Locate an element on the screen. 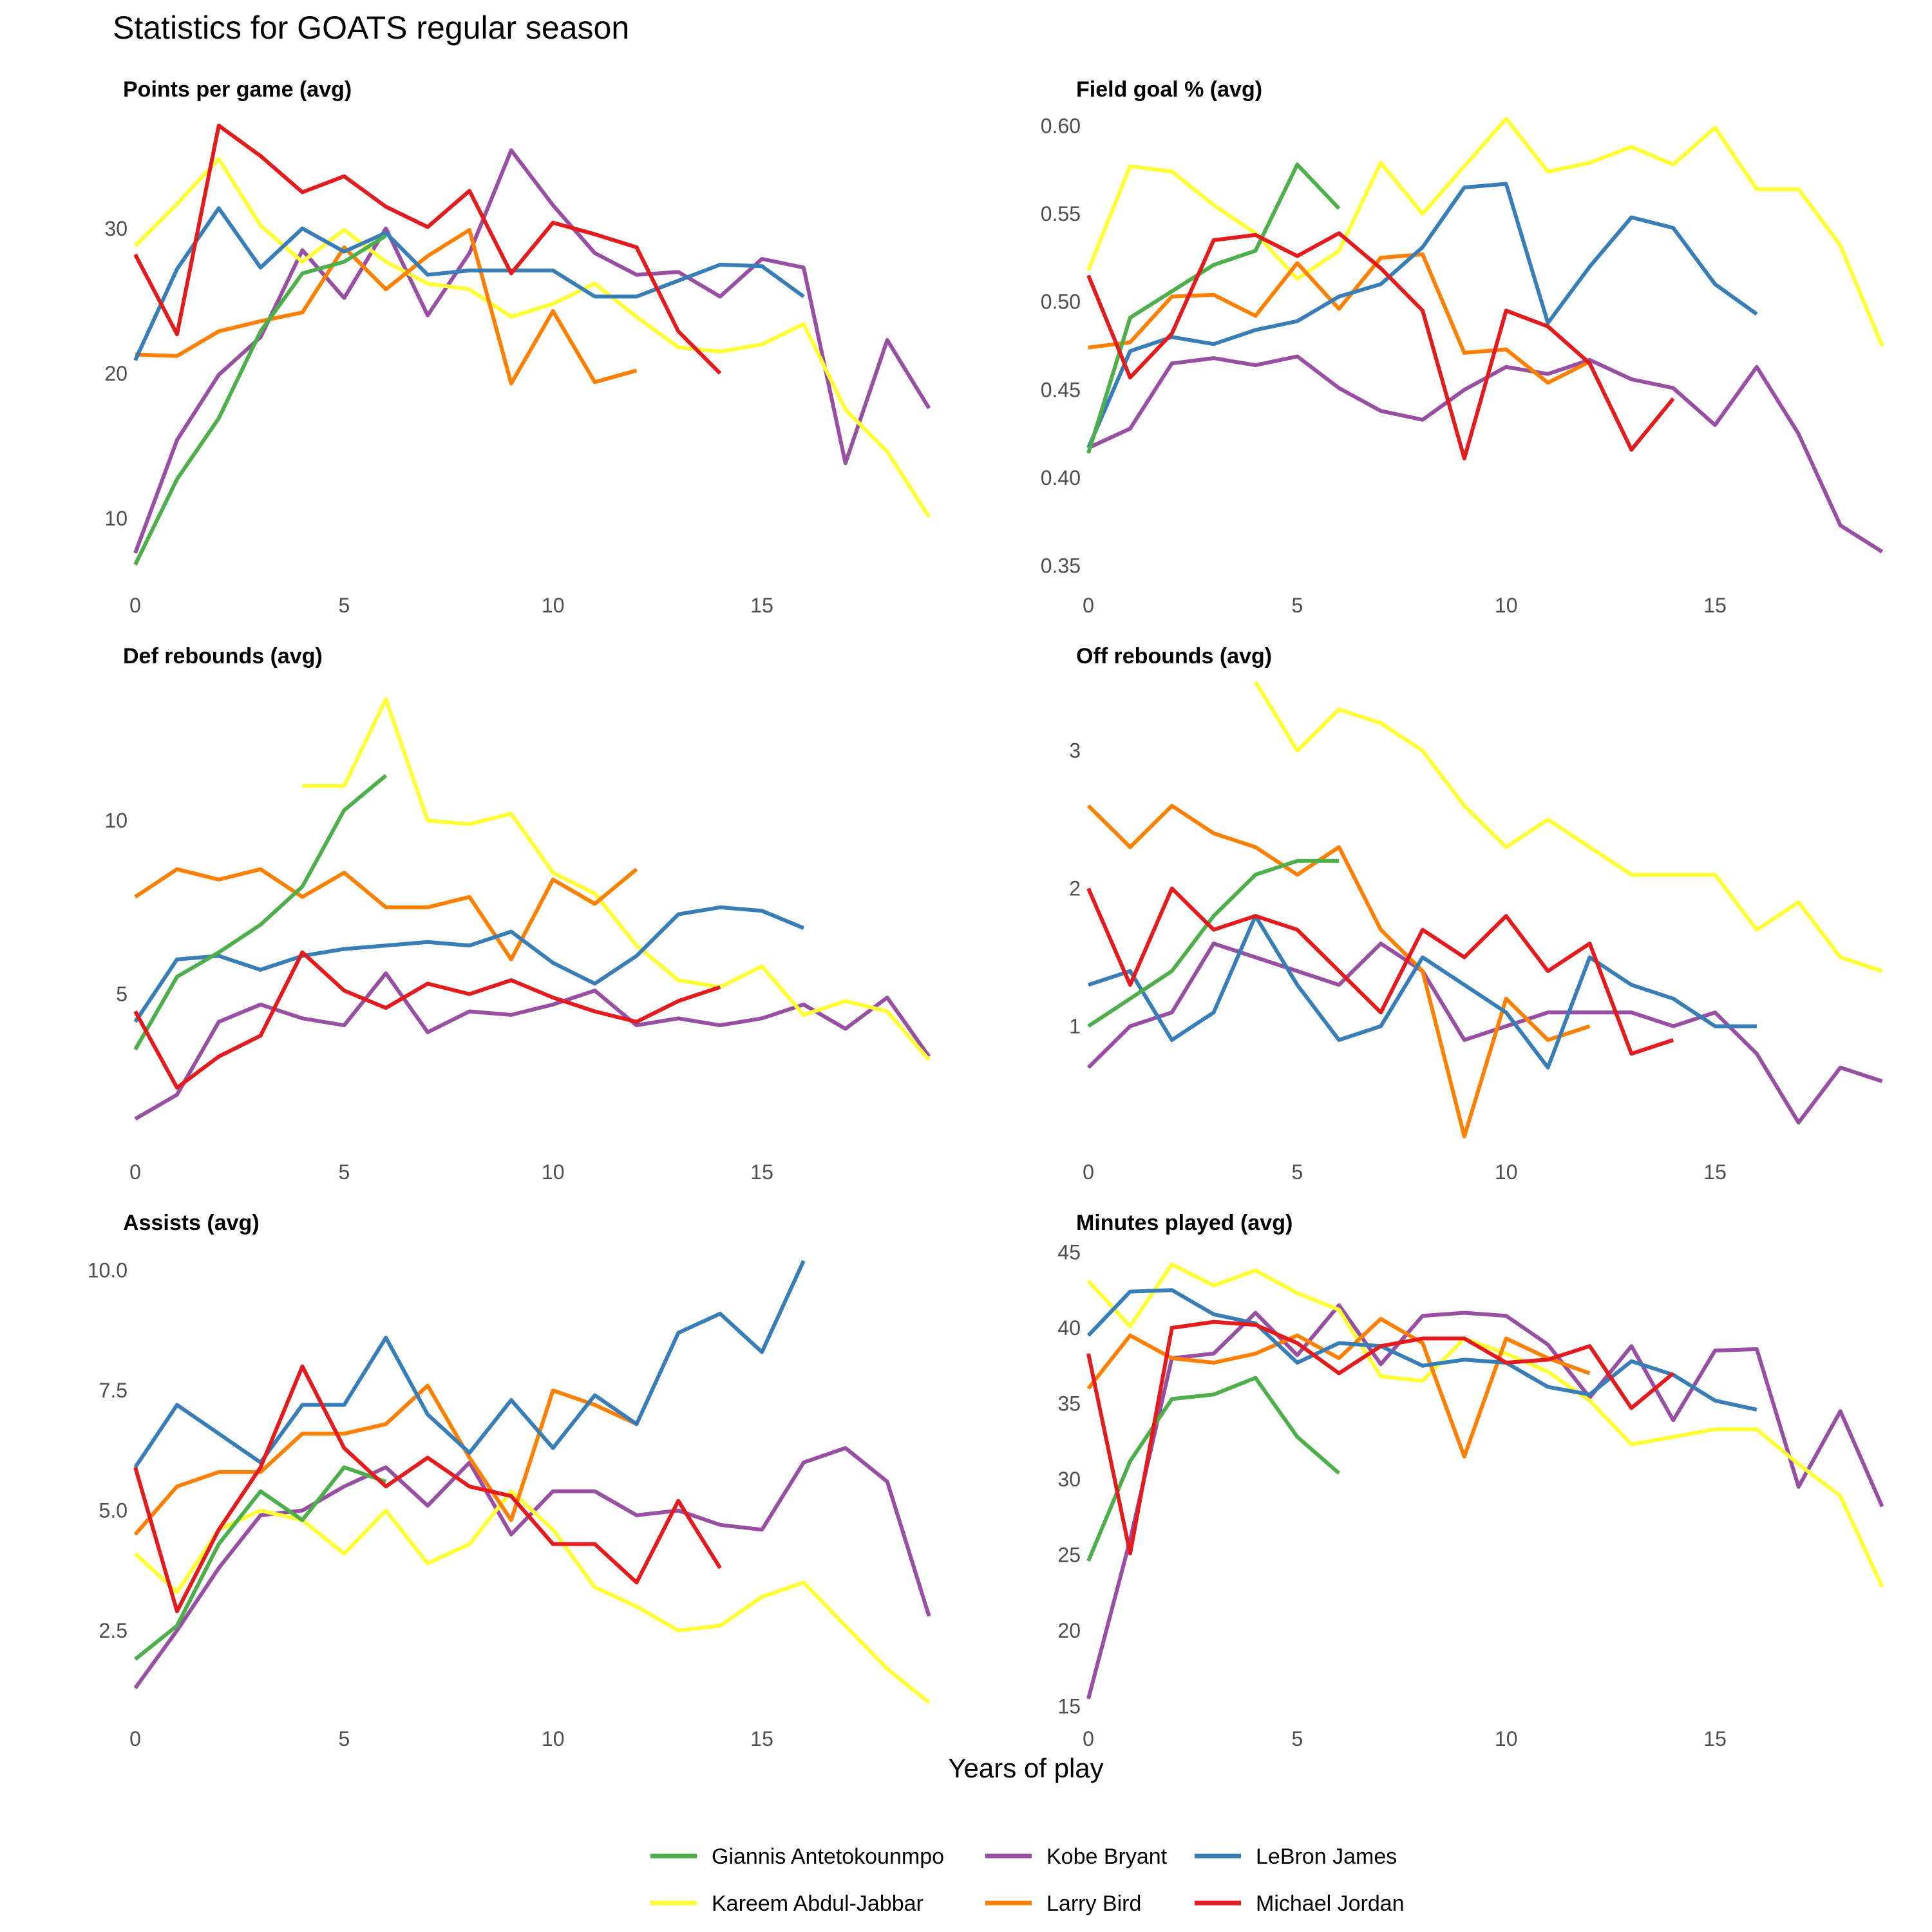 Image resolution: width=1932 pixels, height=1932 pixels. legend-item-kobe-bryant: Kobe Bryant is located at coordinates (1076, 1857).